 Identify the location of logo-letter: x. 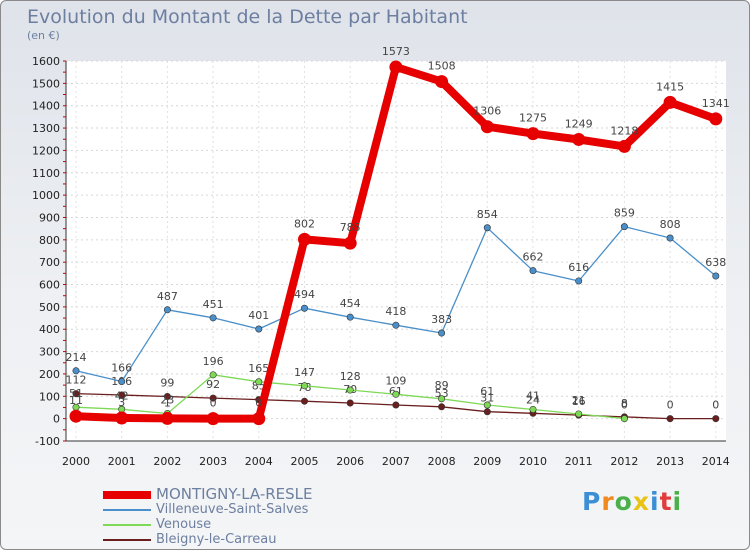
(641, 501).